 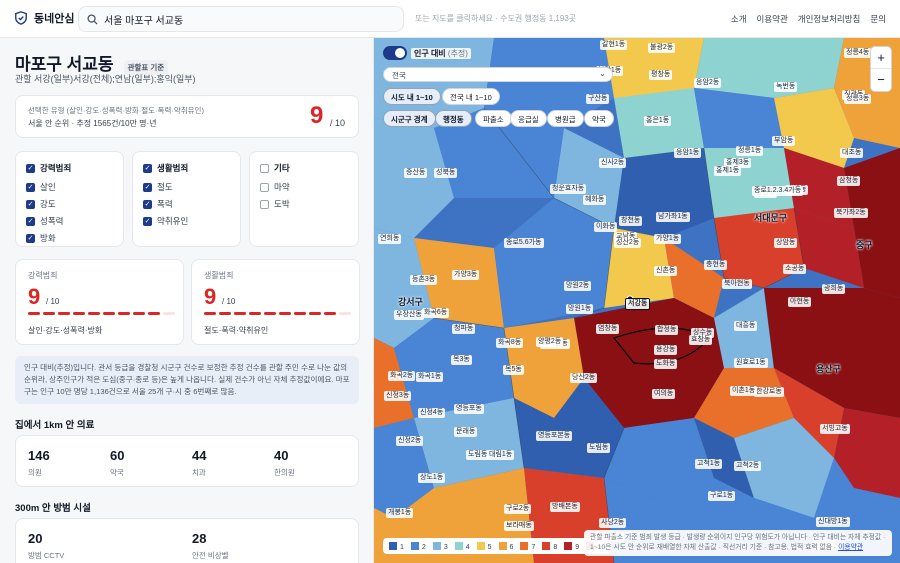 What do you see at coordinates (848, 181) in the screenshot?
I see `district-label: 삼청동` at bounding box center [848, 181].